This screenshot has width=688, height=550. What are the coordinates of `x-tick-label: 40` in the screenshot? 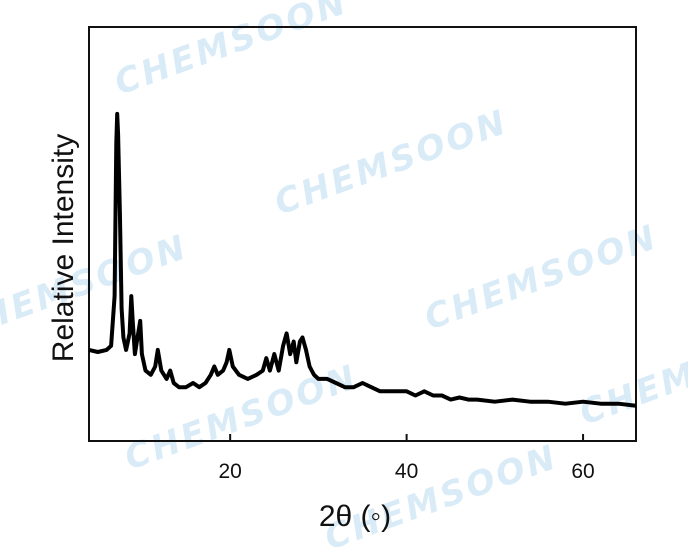 It's located at (406, 471).